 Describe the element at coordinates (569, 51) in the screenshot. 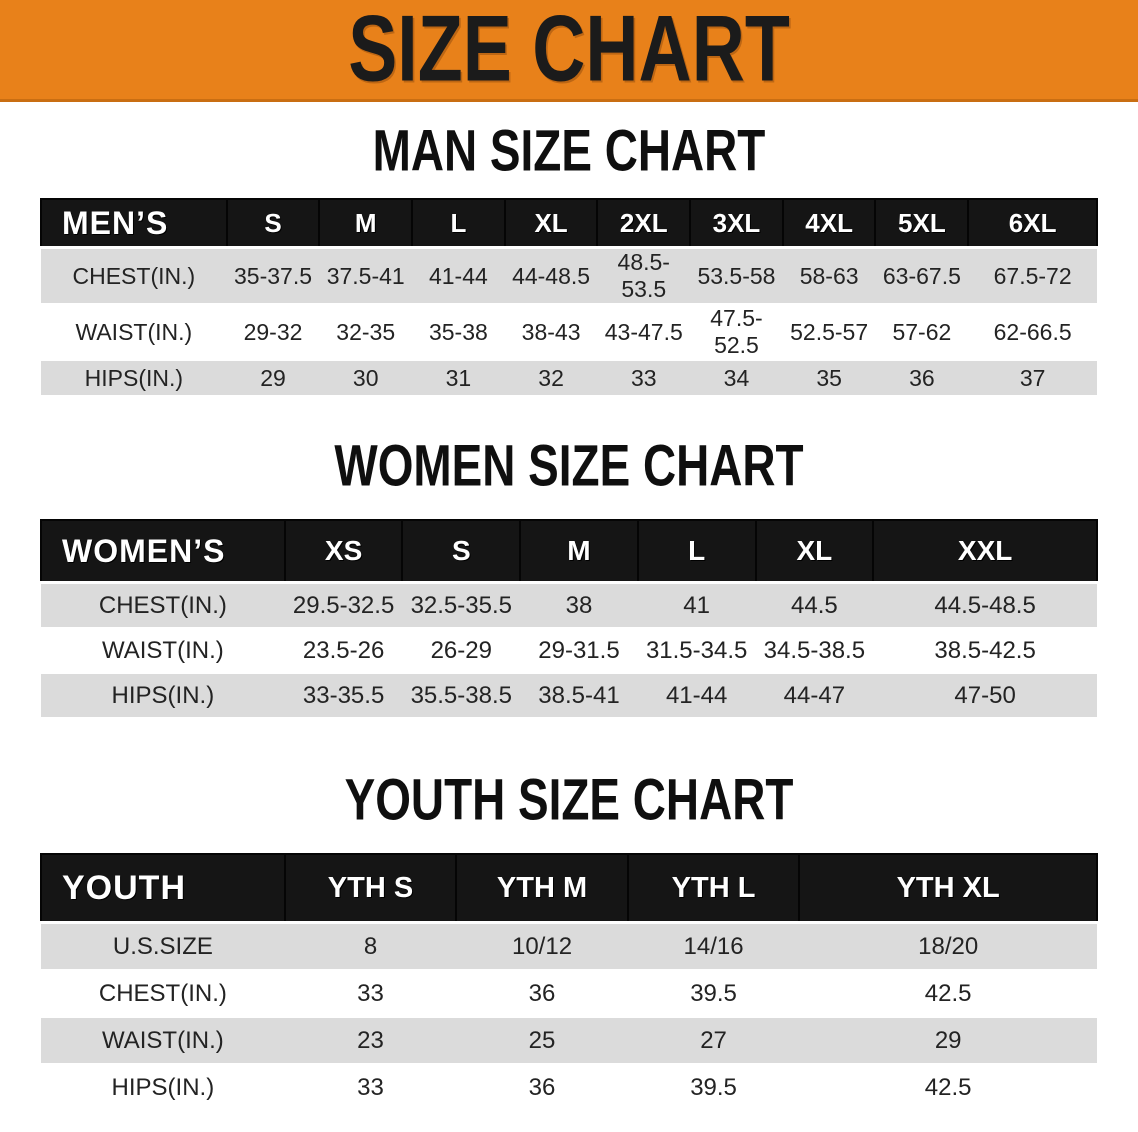

I see `size-chart-banner: SIZE CHART` at that location.